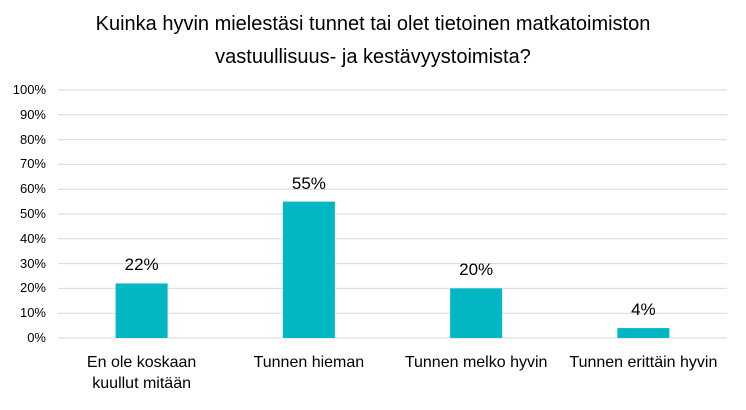 The height and width of the screenshot is (410, 746). Describe the element at coordinates (32, 238) in the screenshot. I see `y-tick-label: 40%` at that location.